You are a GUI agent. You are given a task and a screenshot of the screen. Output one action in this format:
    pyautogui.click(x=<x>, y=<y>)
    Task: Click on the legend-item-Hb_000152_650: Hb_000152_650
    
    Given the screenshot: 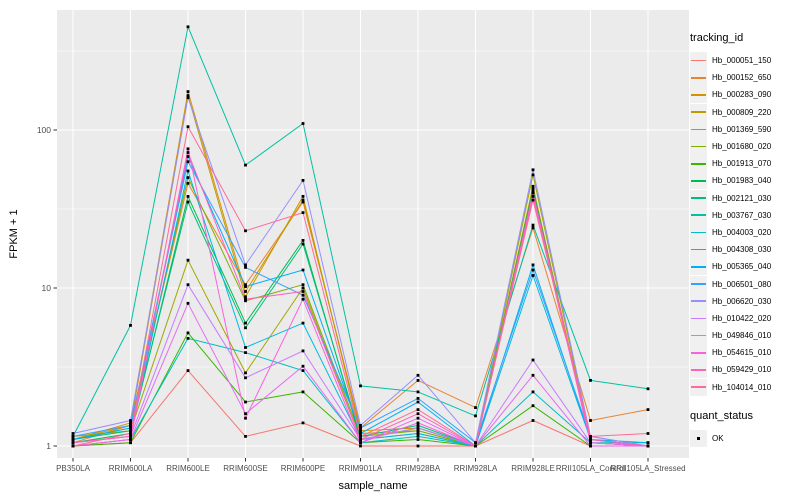 What is the action you would take?
    pyautogui.click(x=744, y=78)
    